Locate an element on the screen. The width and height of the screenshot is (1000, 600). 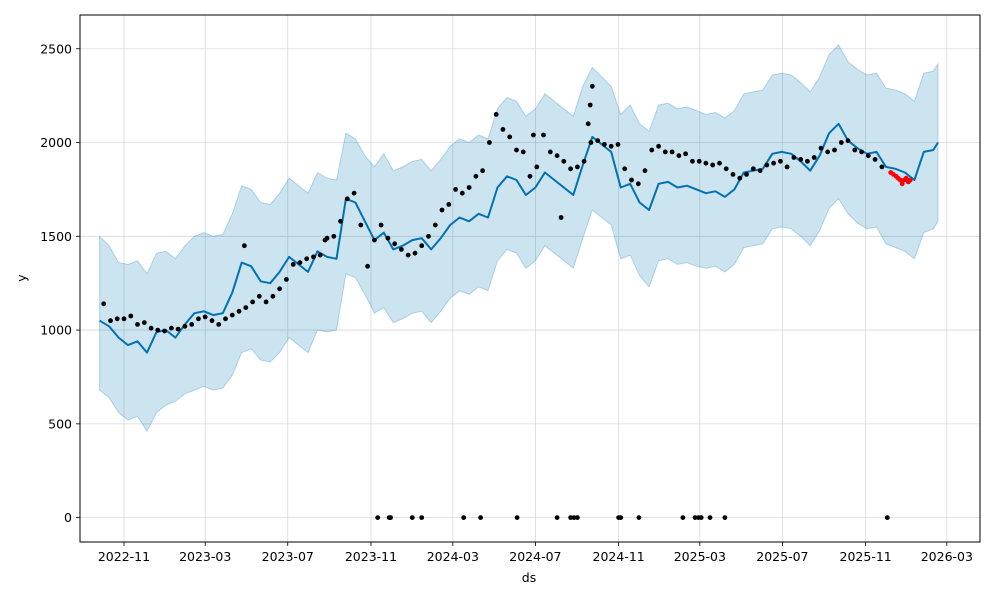
x-tick-label: 2025-07 is located at coordinates (782, 556).